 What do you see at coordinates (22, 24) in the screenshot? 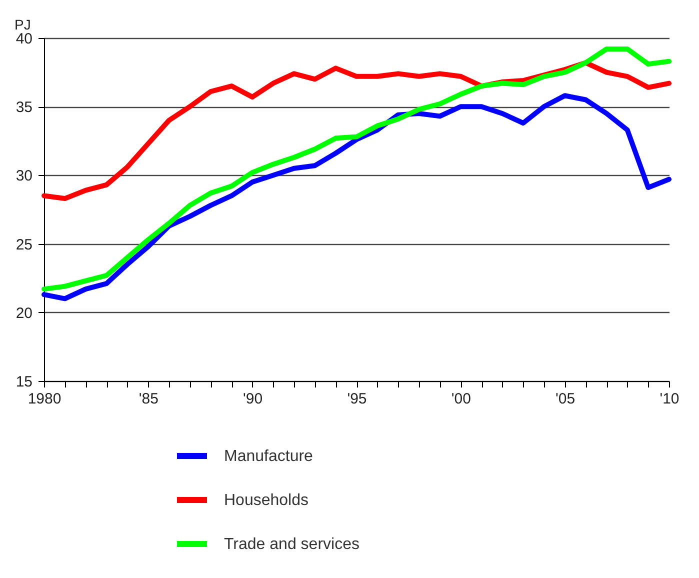
I see `y-axis-title: PJ` at bounding box center [22, 24].